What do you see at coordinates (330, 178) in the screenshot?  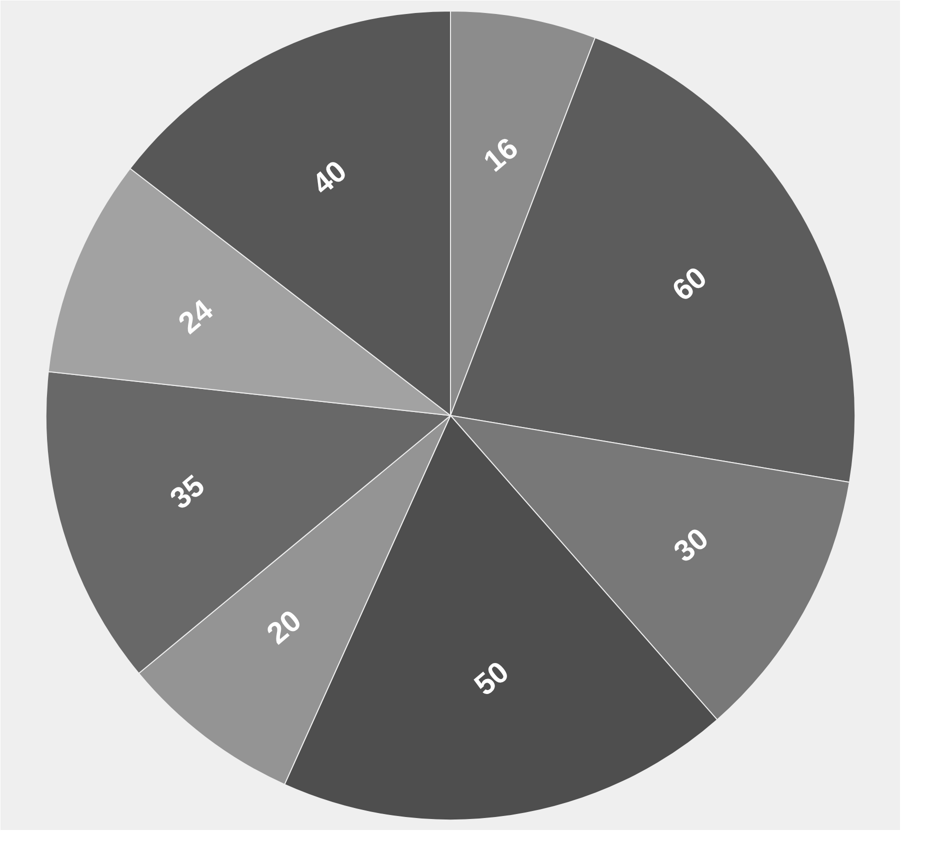 I see `data-label: 40` at bounding box center [330, 178].